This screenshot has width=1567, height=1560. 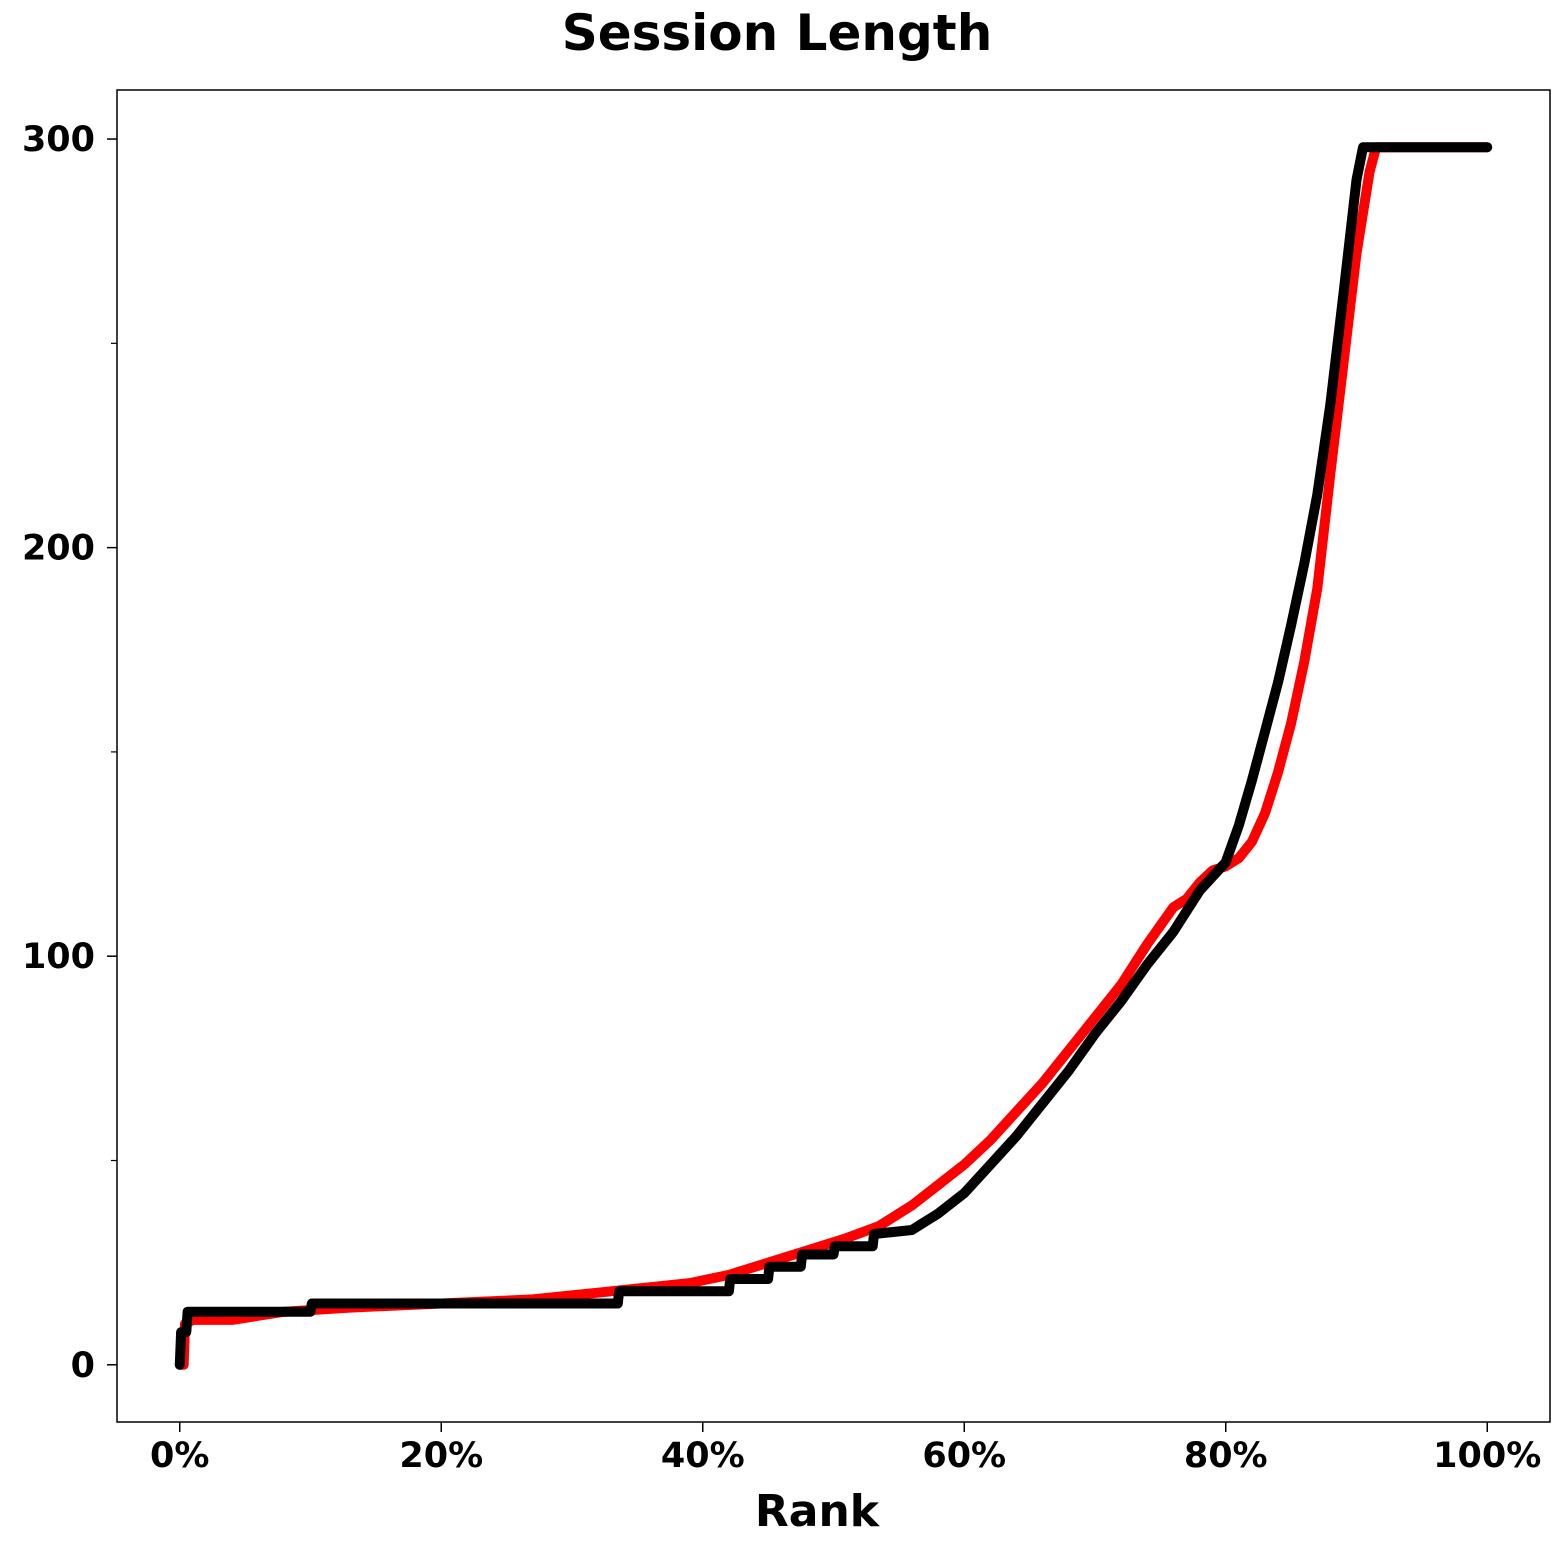 What do you see at coordinates (1226, 1456) in the screenshot?
I see `x-tick-label: 80%` at bounding box center [1226, 1456].